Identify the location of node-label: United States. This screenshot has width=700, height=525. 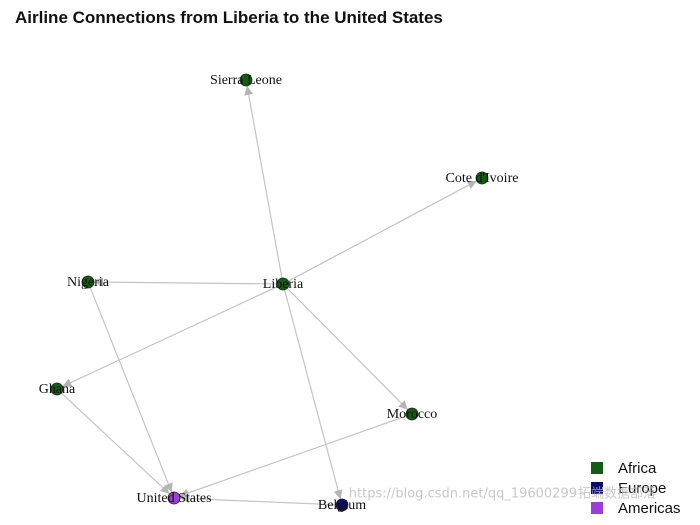
(173, 498).